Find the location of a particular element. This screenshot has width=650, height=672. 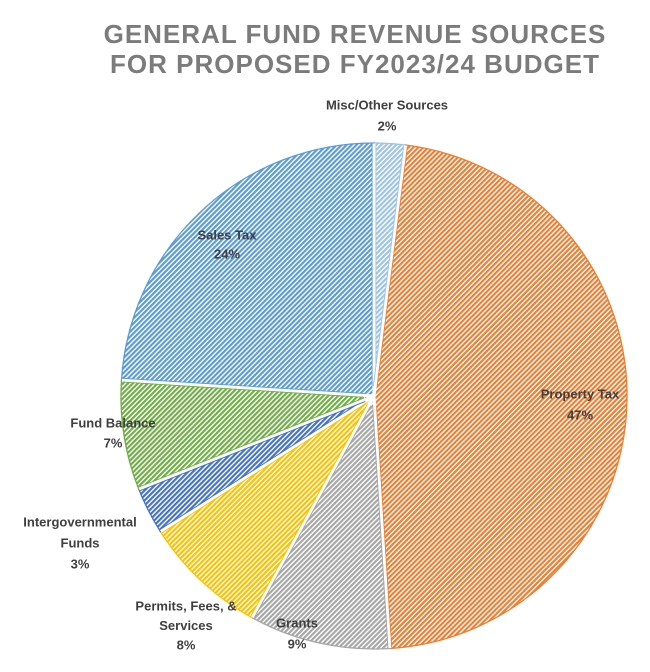

slice-label-fund-line-2: 7% is located at coordinates (113, 442).